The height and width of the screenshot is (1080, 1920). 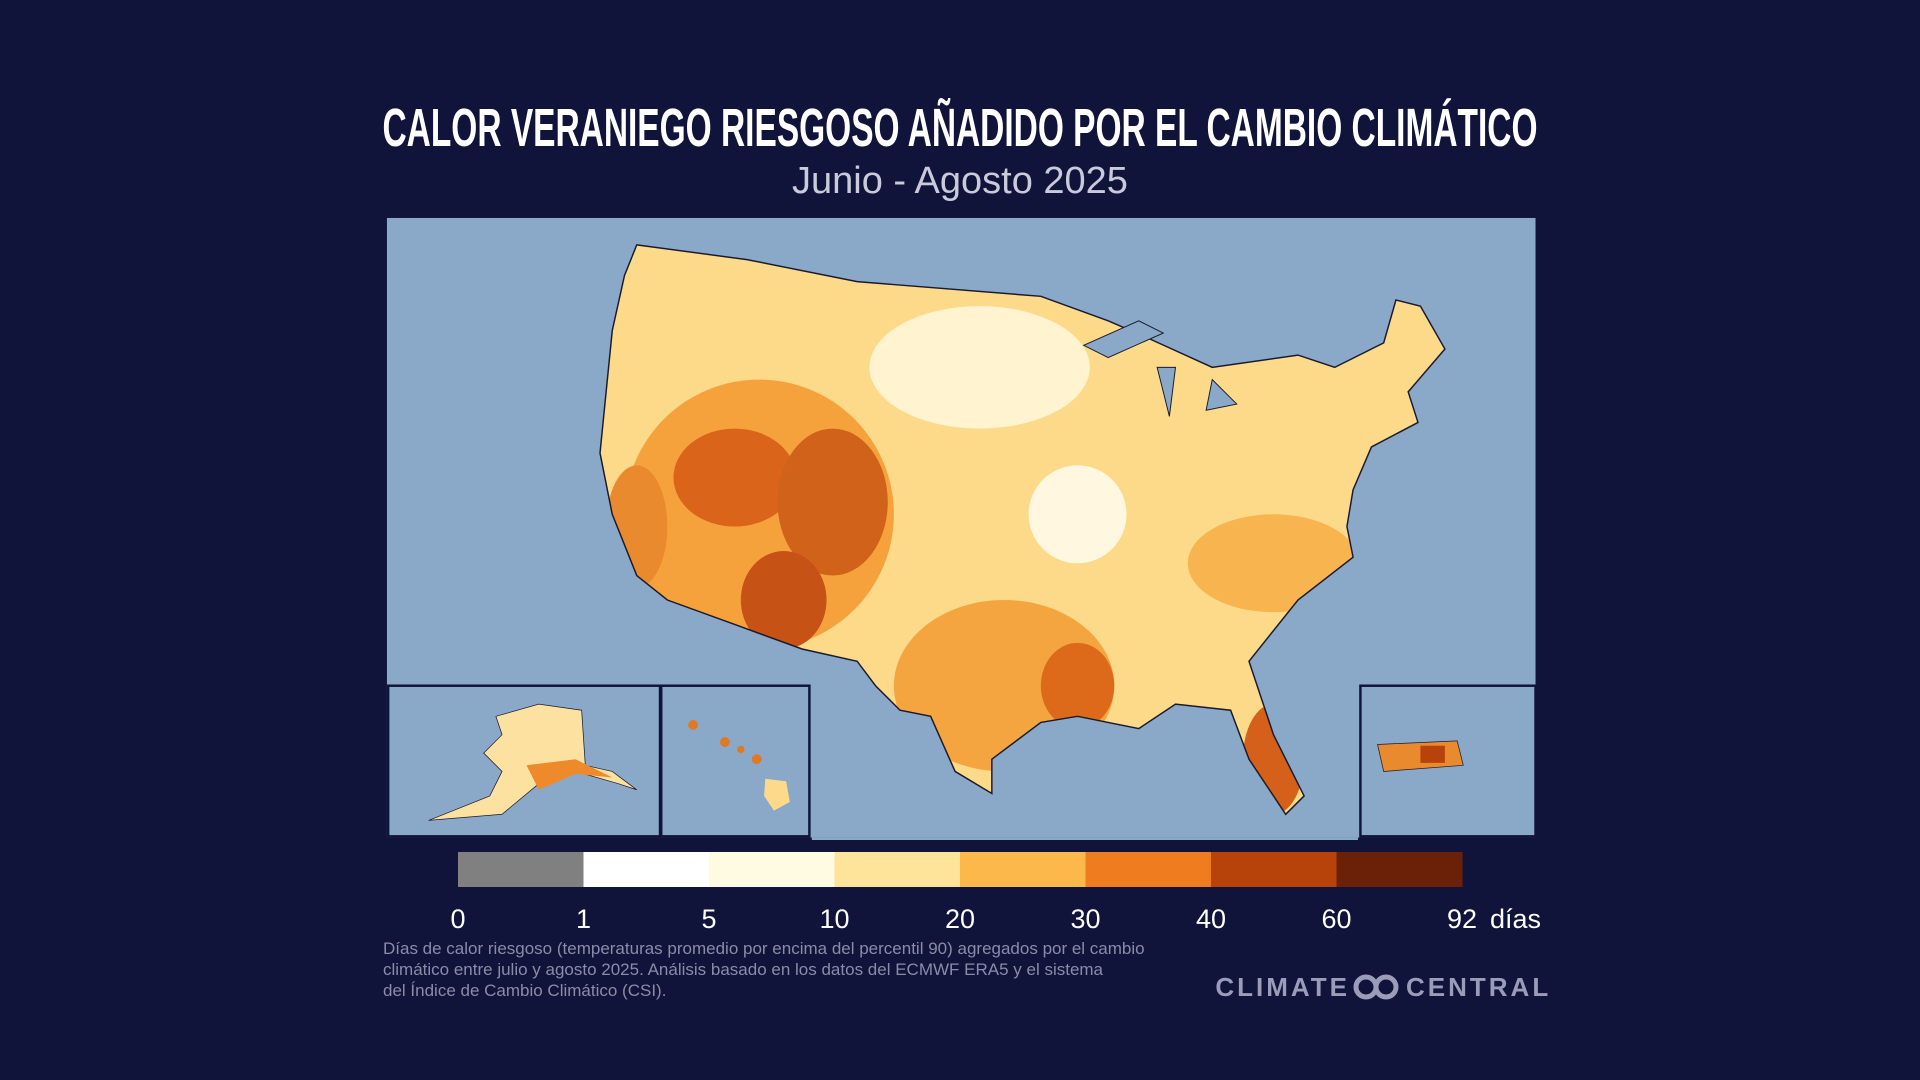 I want to click on legend-tick-label: 10, so click(x=834, y=919).